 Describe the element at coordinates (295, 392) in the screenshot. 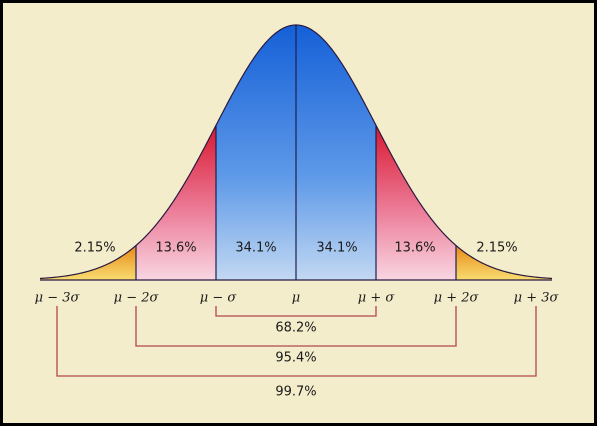

I see `range-label: 99.7%` at that location.